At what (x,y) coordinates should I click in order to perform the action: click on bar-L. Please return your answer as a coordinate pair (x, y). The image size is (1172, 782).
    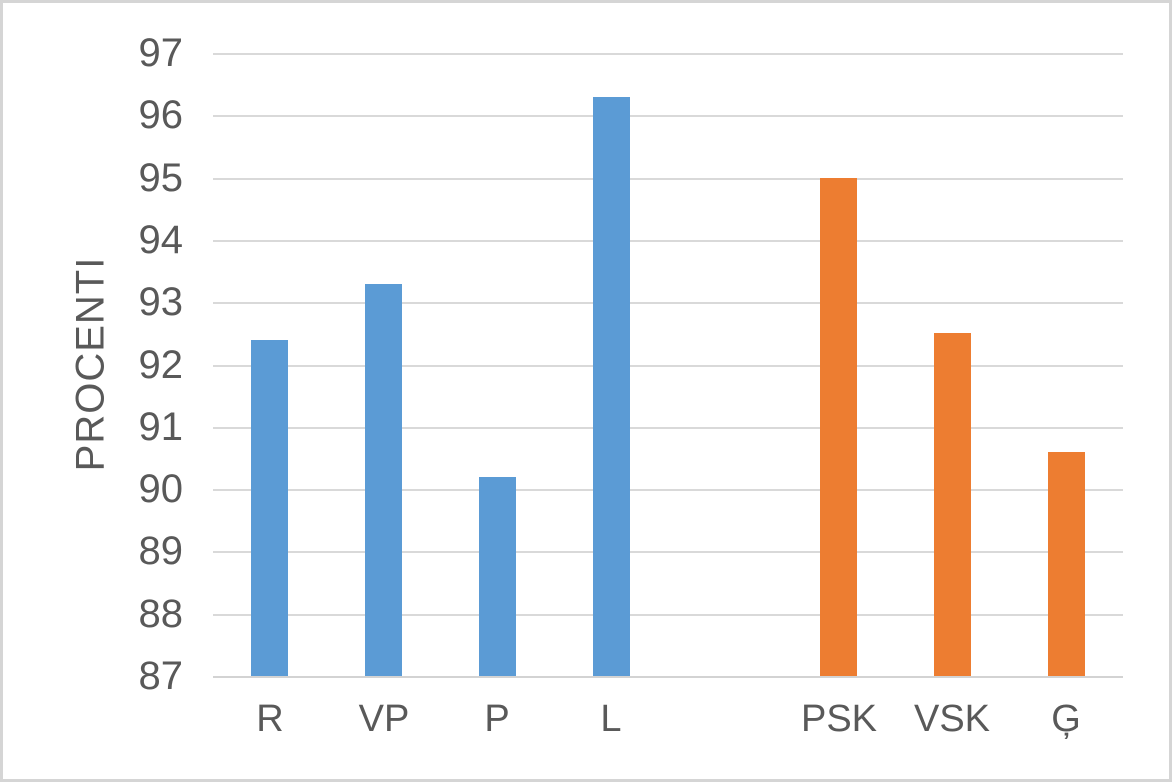
    Looking at the image, I should click on (611, 386).